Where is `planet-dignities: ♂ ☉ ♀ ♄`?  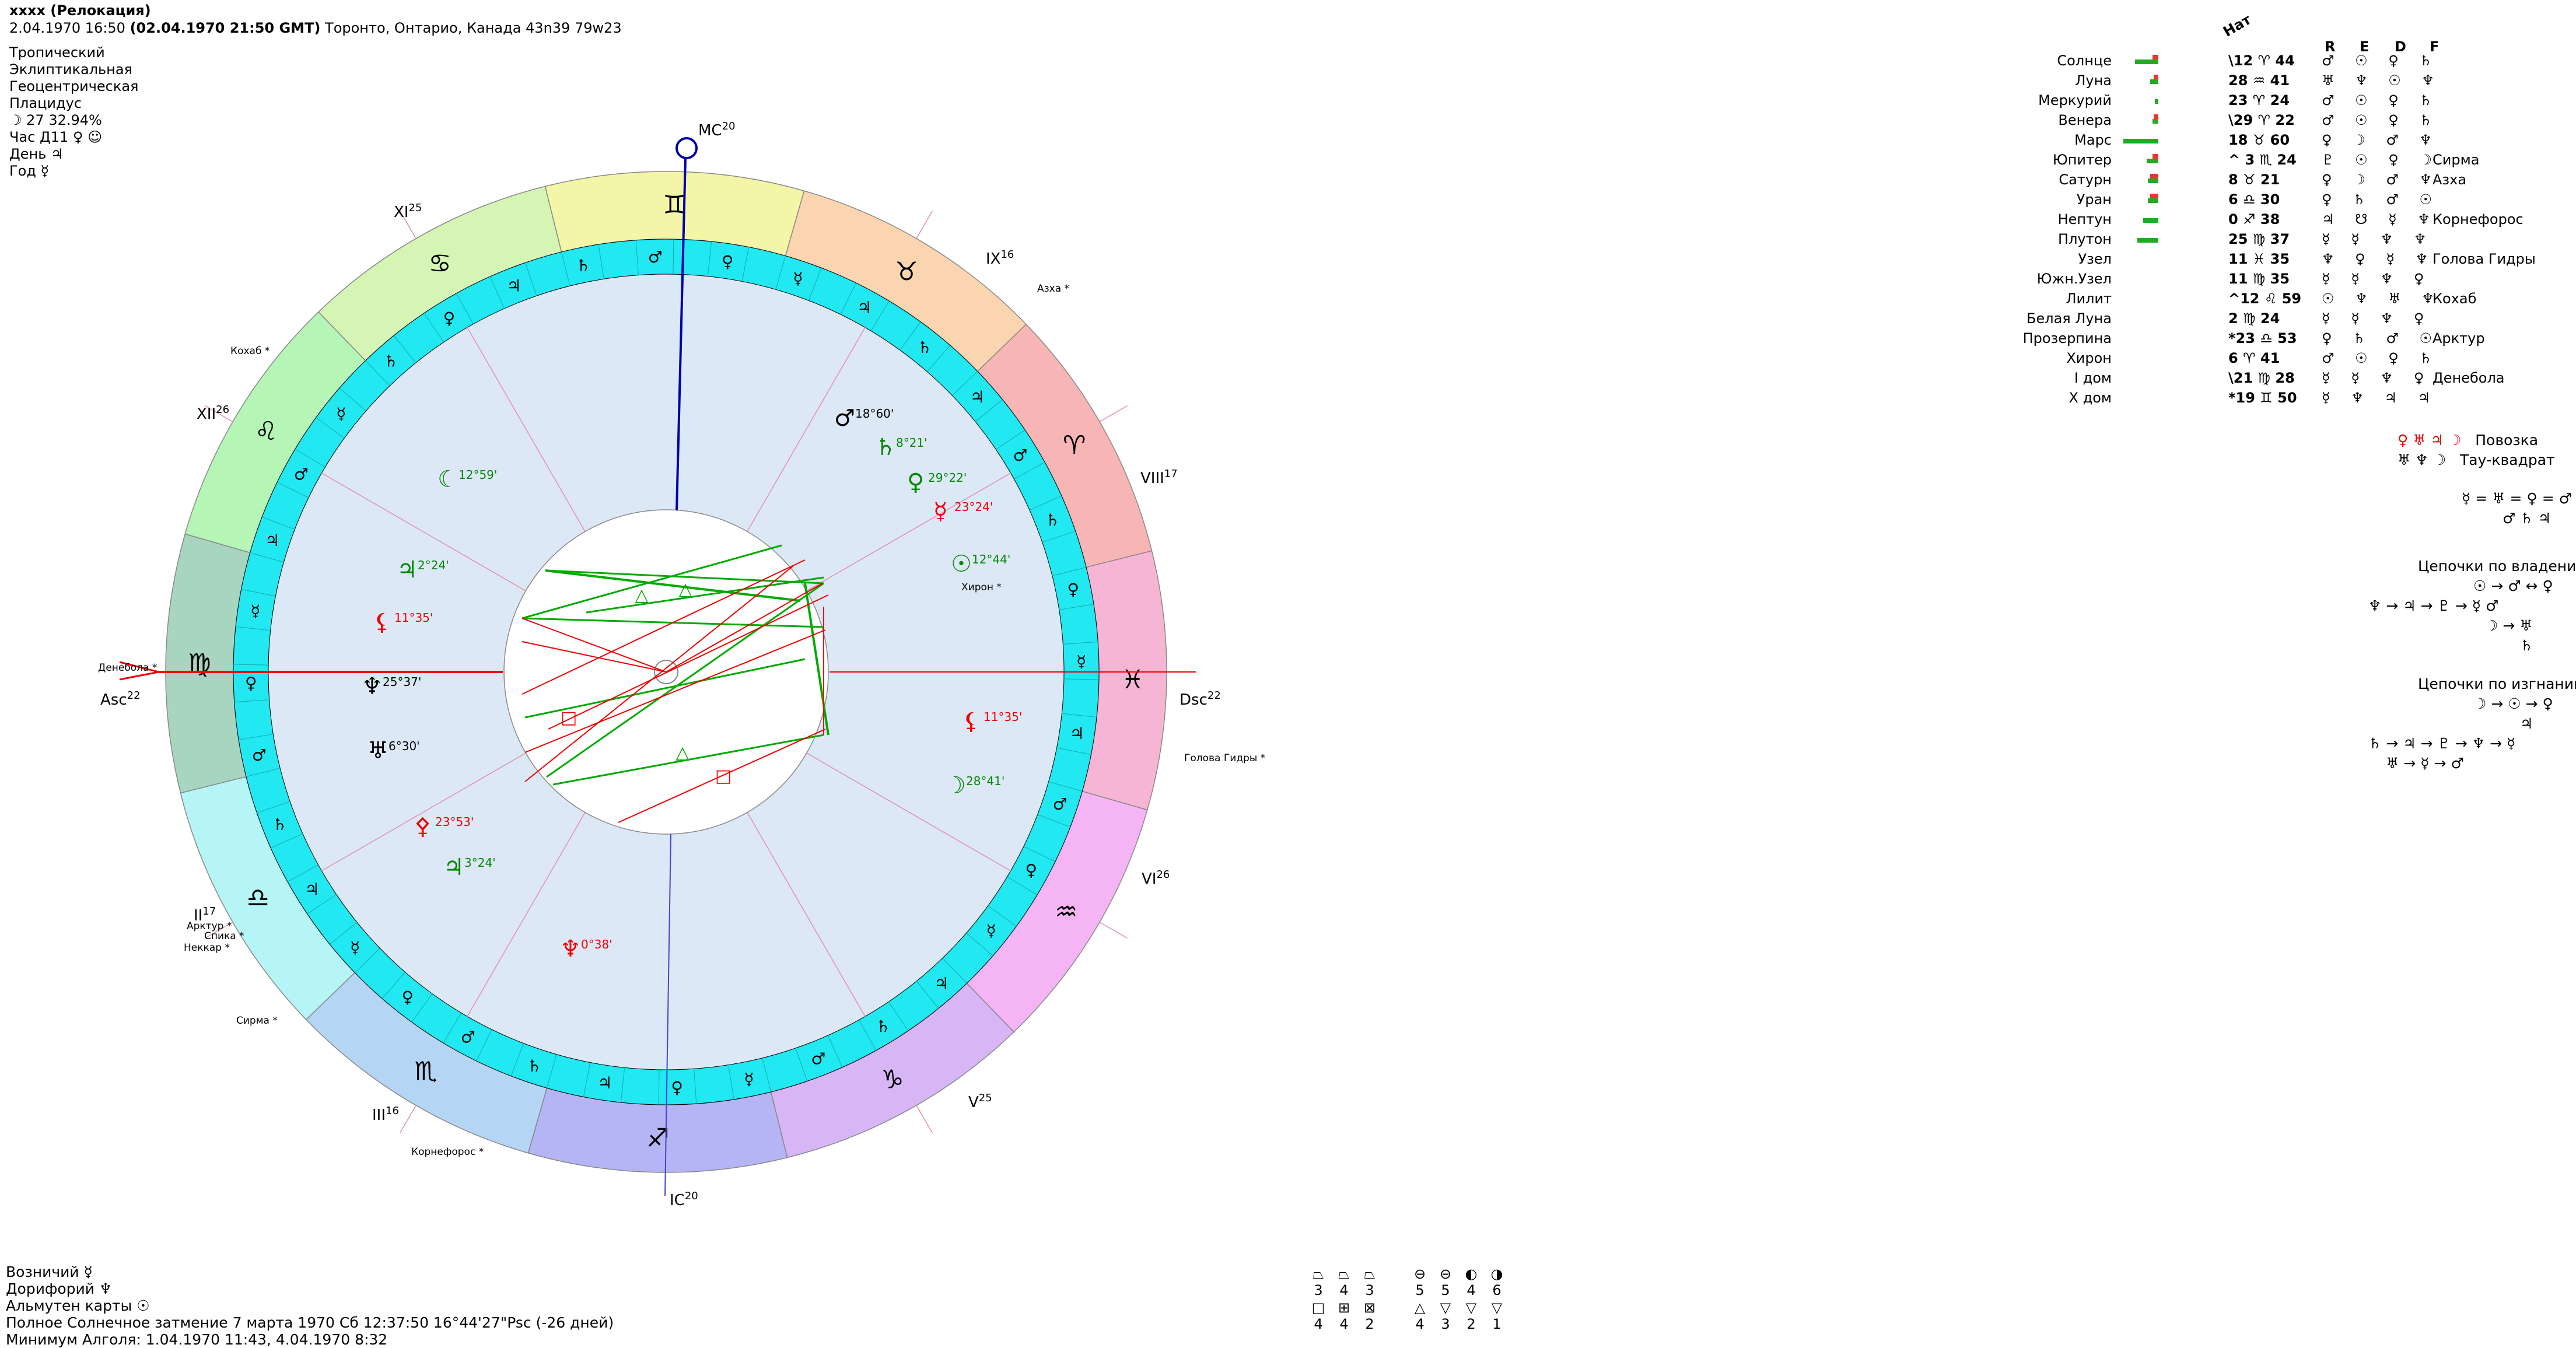 planet-dignities: ♂ ☉ ♀ ♄ is located at coordinates (2377, 60).